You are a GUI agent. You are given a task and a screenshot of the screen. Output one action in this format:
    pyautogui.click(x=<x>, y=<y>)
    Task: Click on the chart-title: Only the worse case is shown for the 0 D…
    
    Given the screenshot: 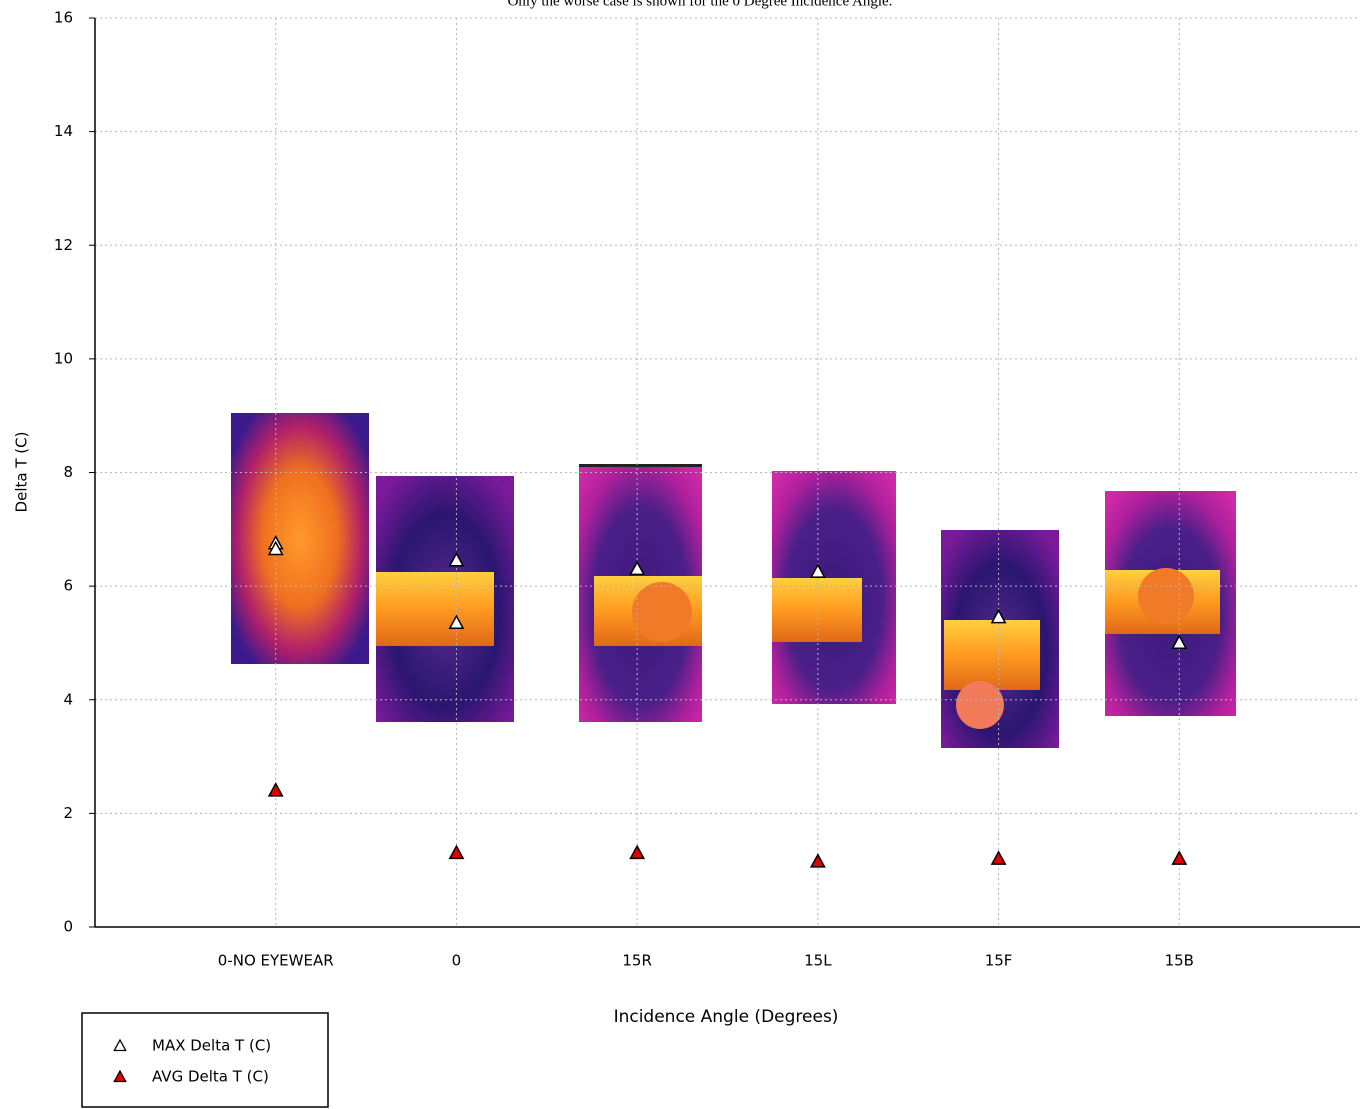 What is the action you would take?
    pyautogui.click(x=700, y=4)
    